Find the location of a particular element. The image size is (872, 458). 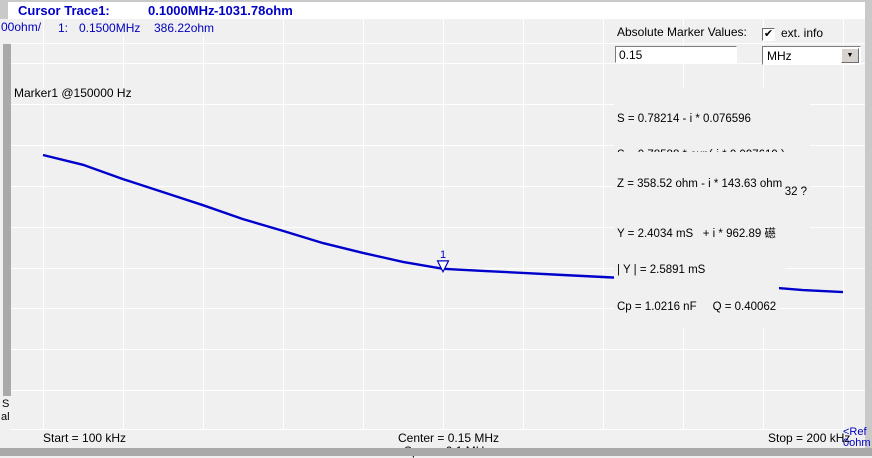

unit-dropdown-value: MHz is located at coordinates (779, 56).